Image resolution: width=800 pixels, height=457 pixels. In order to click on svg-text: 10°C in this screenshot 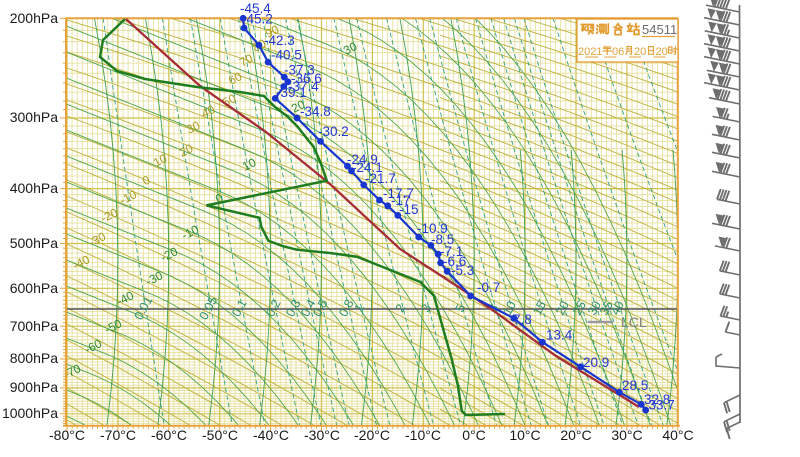, I will do `click(524, 435)`.